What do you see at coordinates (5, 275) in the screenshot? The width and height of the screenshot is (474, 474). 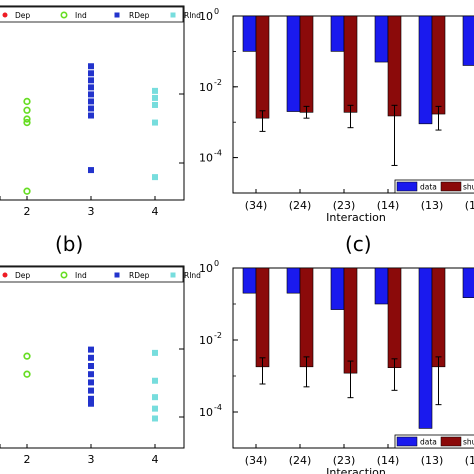 I see `legend-marker-dep` at bounding box center [5, 275].